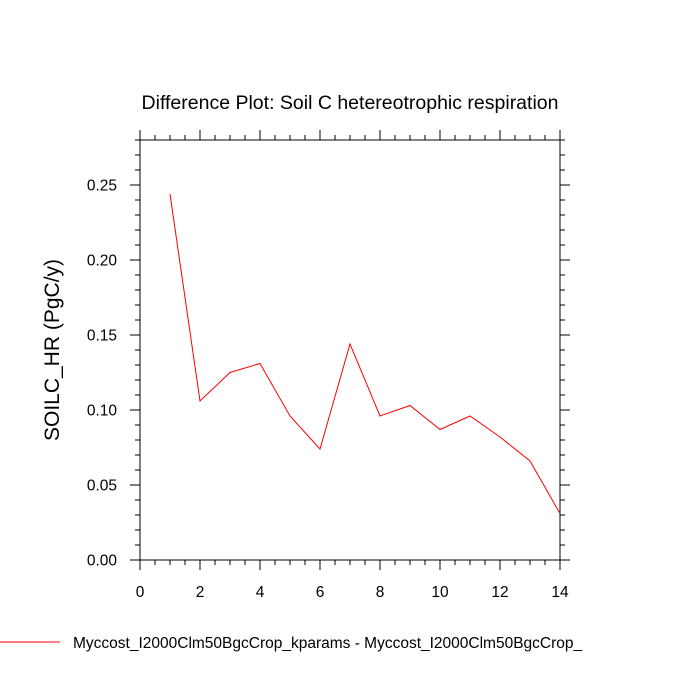  I want to click on x-tick-label: 6, so click(320, 592).